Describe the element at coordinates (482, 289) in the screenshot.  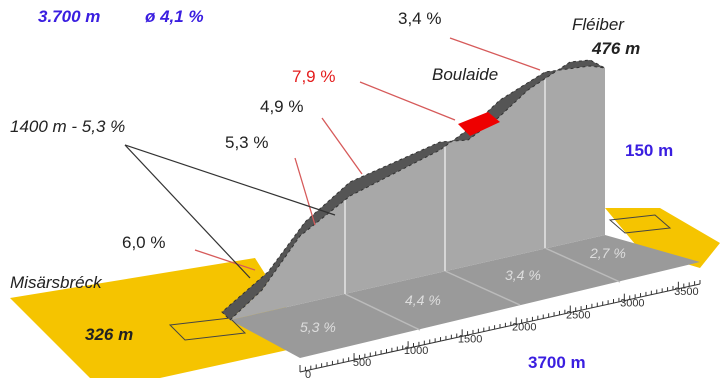
I see `floor-dividers` at that location.